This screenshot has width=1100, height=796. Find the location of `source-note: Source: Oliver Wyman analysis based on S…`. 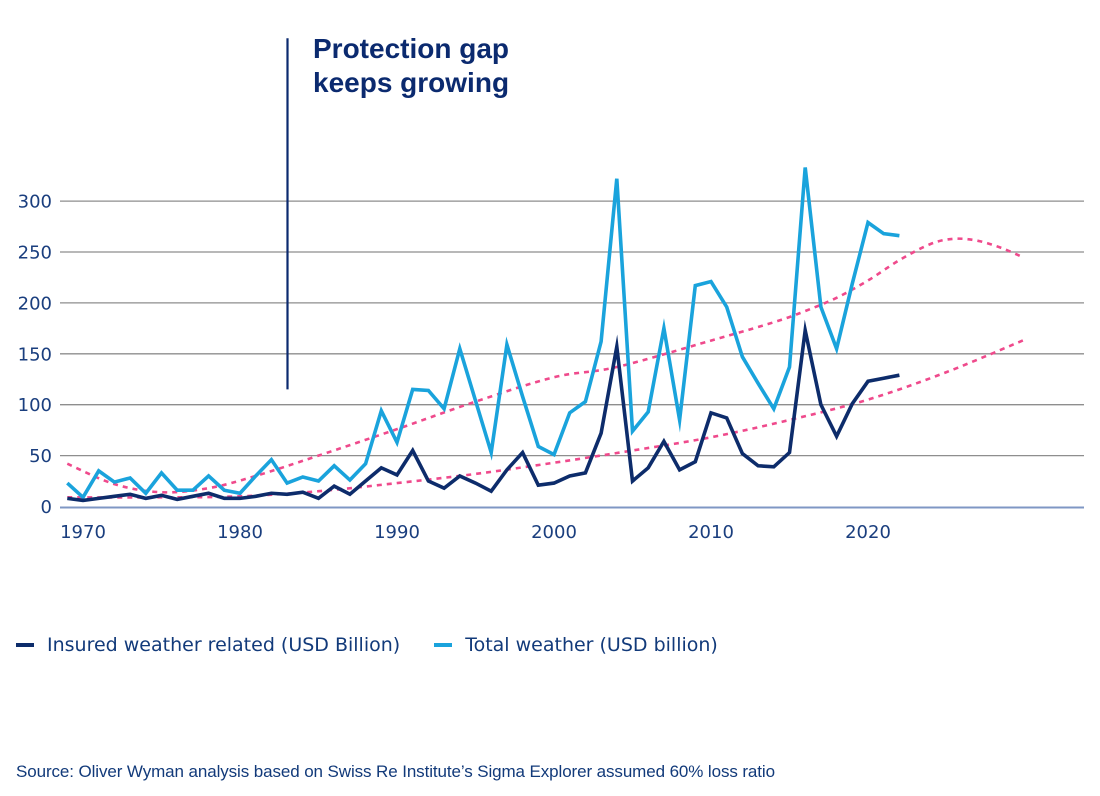

source-note: Source: Oliver Wyman analysis based on S… is located at coordinates (395, 771).